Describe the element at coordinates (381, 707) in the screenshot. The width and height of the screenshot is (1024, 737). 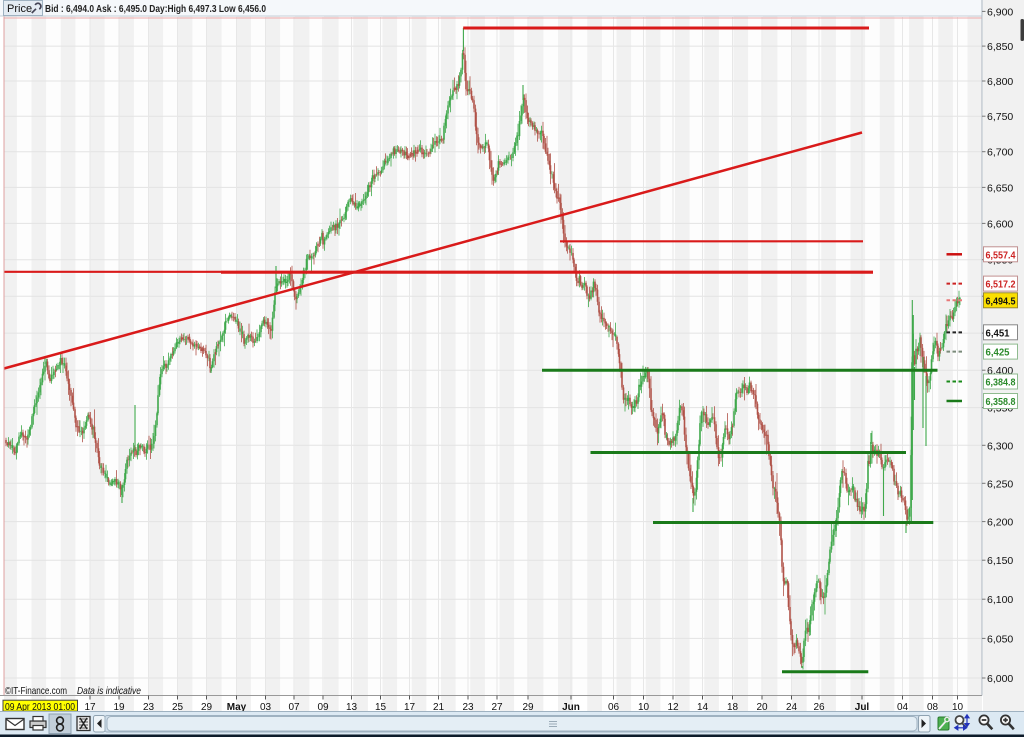
I see `svg-text: 15` at that location.